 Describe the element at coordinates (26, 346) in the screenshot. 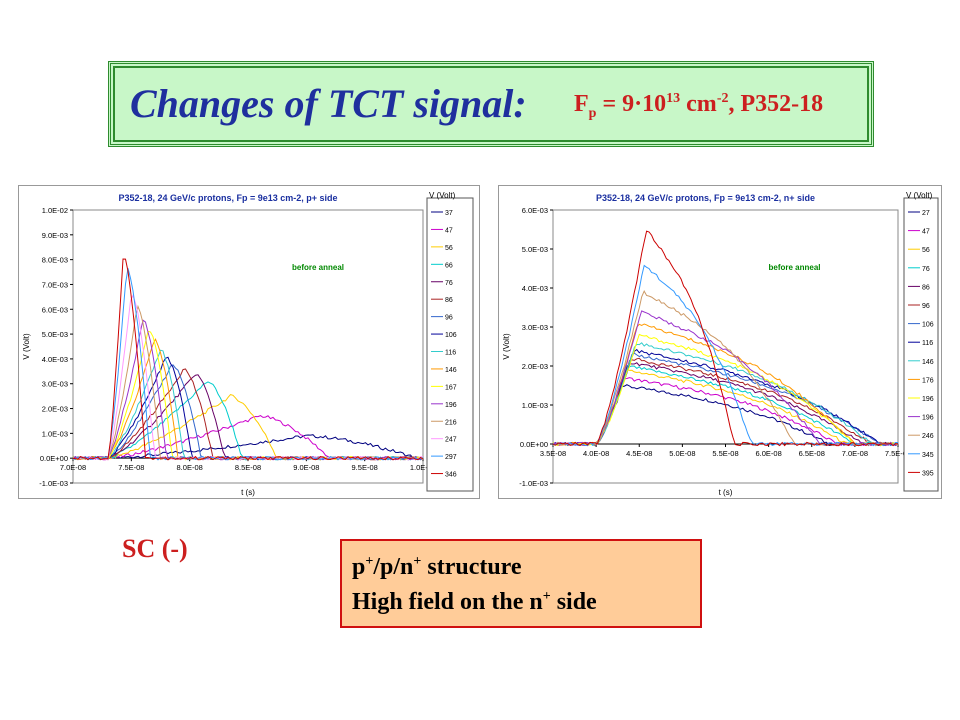

I see `y-axis-label: V (Volt)` at that location.